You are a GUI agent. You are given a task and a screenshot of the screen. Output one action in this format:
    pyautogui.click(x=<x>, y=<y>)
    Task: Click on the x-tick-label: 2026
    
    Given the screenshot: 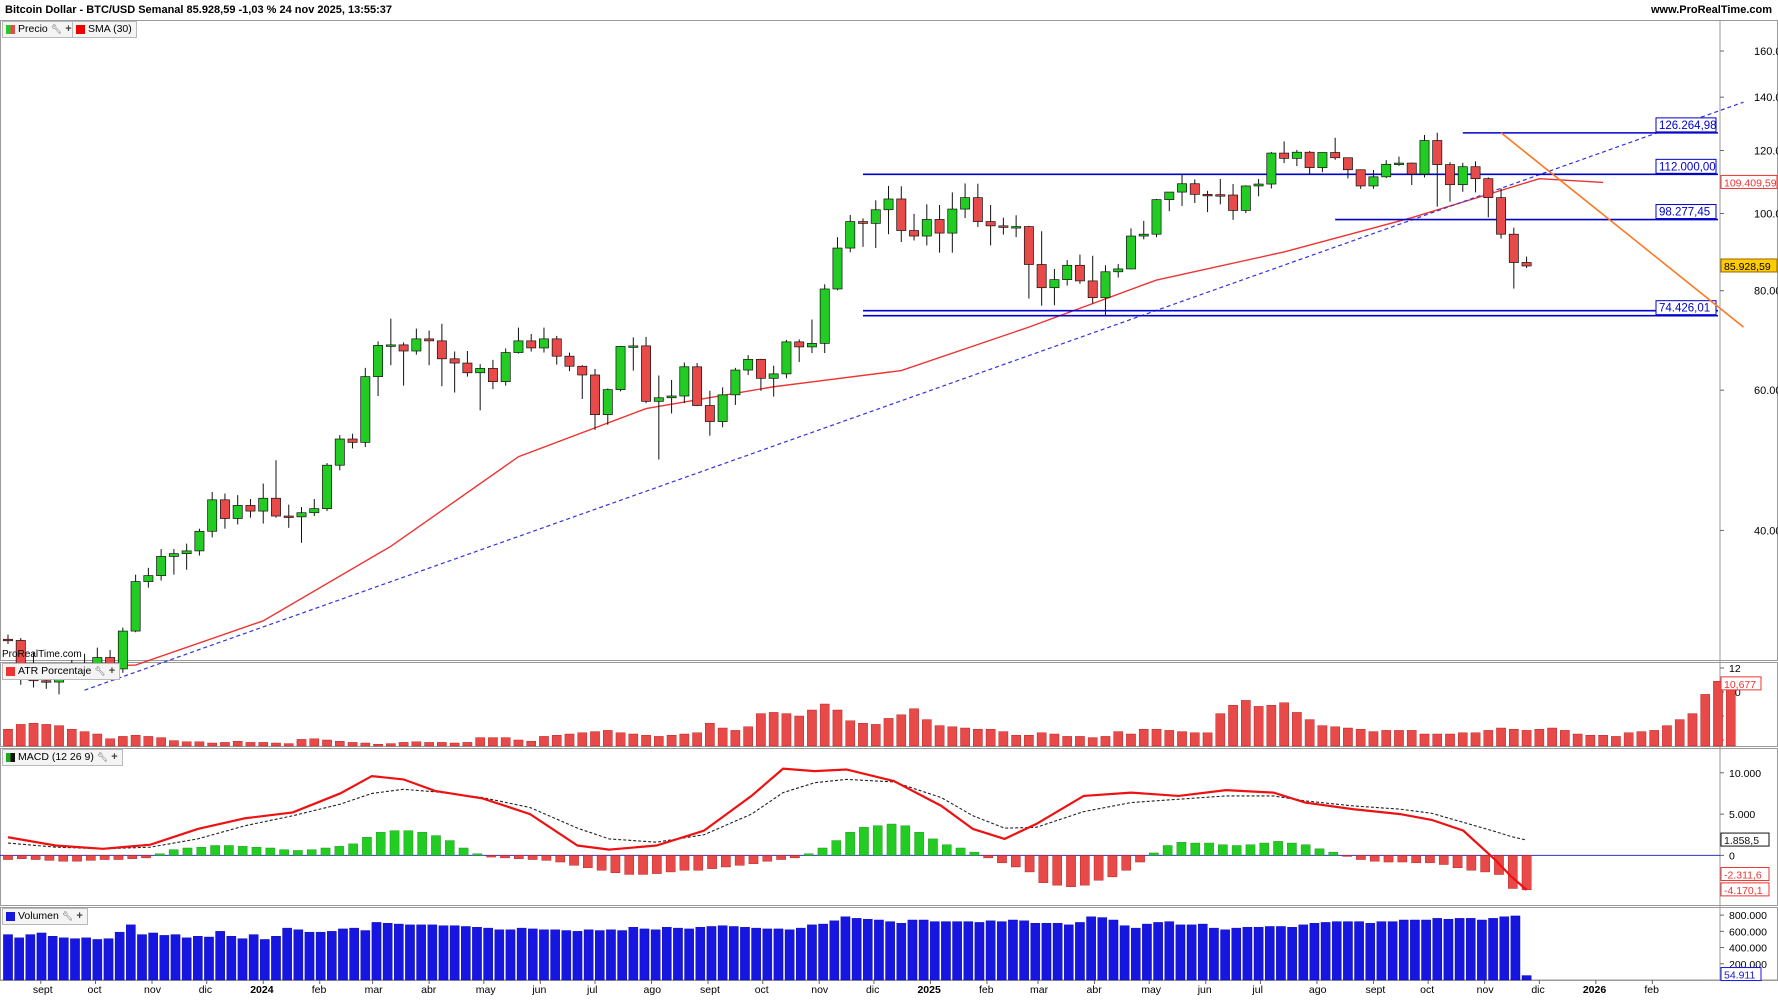 What is the action you would take?
    pyautogui.click(x=1595, y=990)
    